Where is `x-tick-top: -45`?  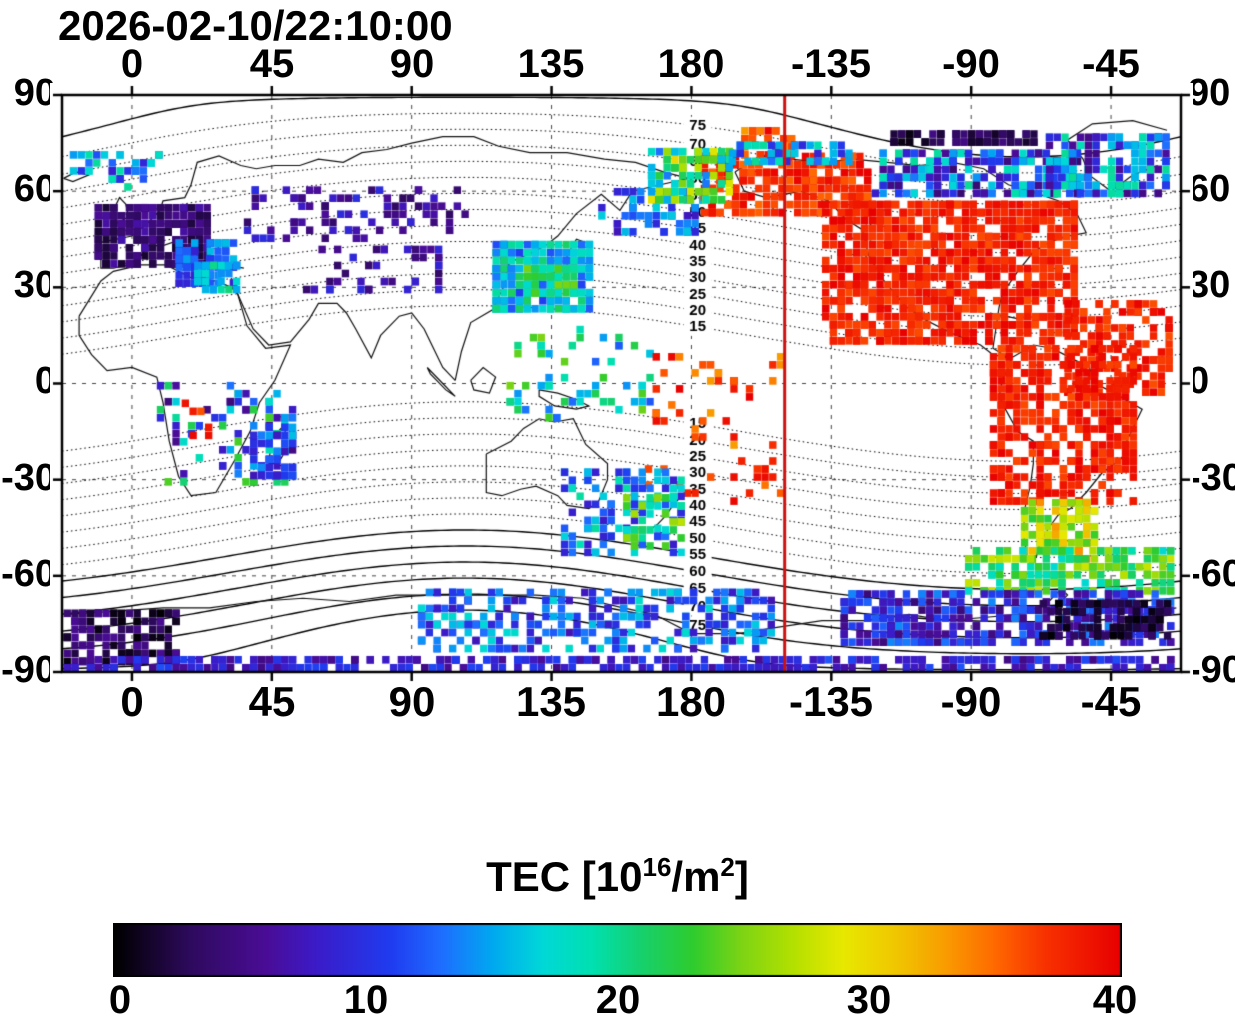 x-tick-top: -45 is located at coordinates (1111, 64).